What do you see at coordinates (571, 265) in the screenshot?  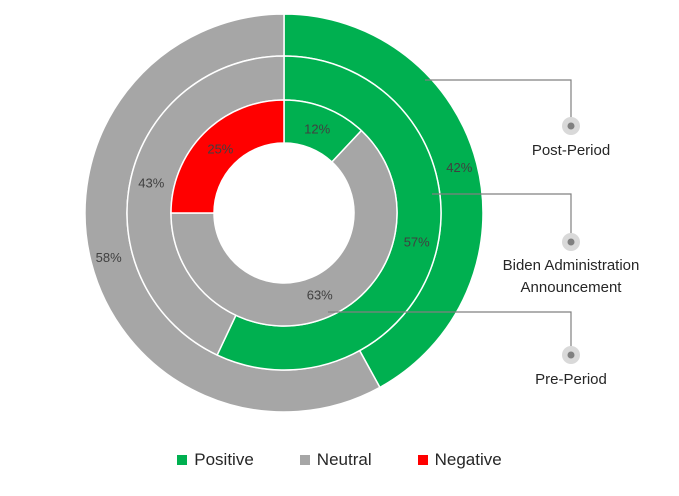 I see `ring-name-label-1-0: Biden Administration` at bounding box center [571, 265].